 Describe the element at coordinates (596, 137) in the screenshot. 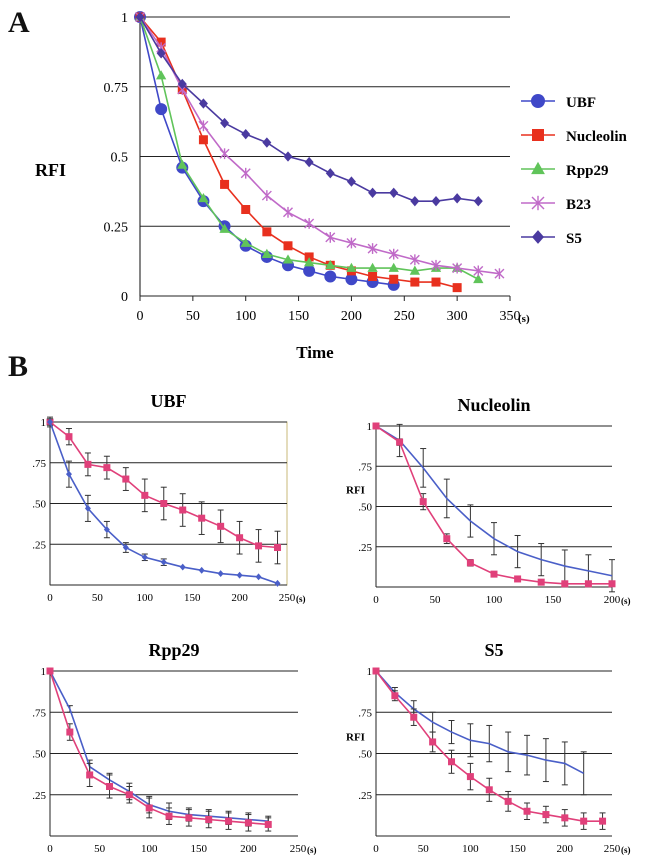

I see `legend-label-nucleolin: Nucleolin` at that location.